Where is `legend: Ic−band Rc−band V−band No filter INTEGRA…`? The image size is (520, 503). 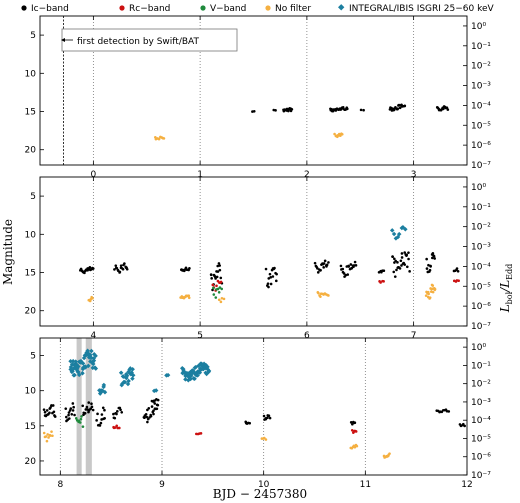 legend: Ic−band Rc−band V−band No filter INTEGRA… is located at coordinates (258, 9).